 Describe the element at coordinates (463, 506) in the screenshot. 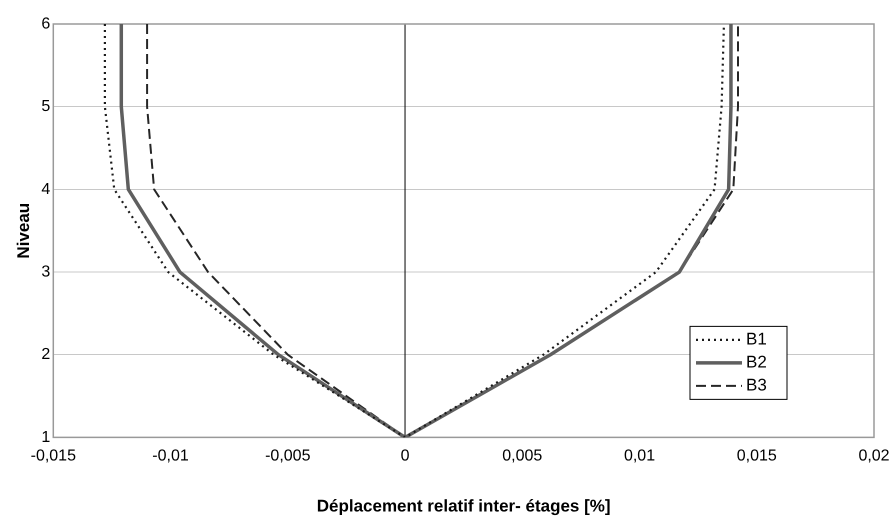

I see `x-axis-title: Déplacement relatif inter- étages [%]` at that location.